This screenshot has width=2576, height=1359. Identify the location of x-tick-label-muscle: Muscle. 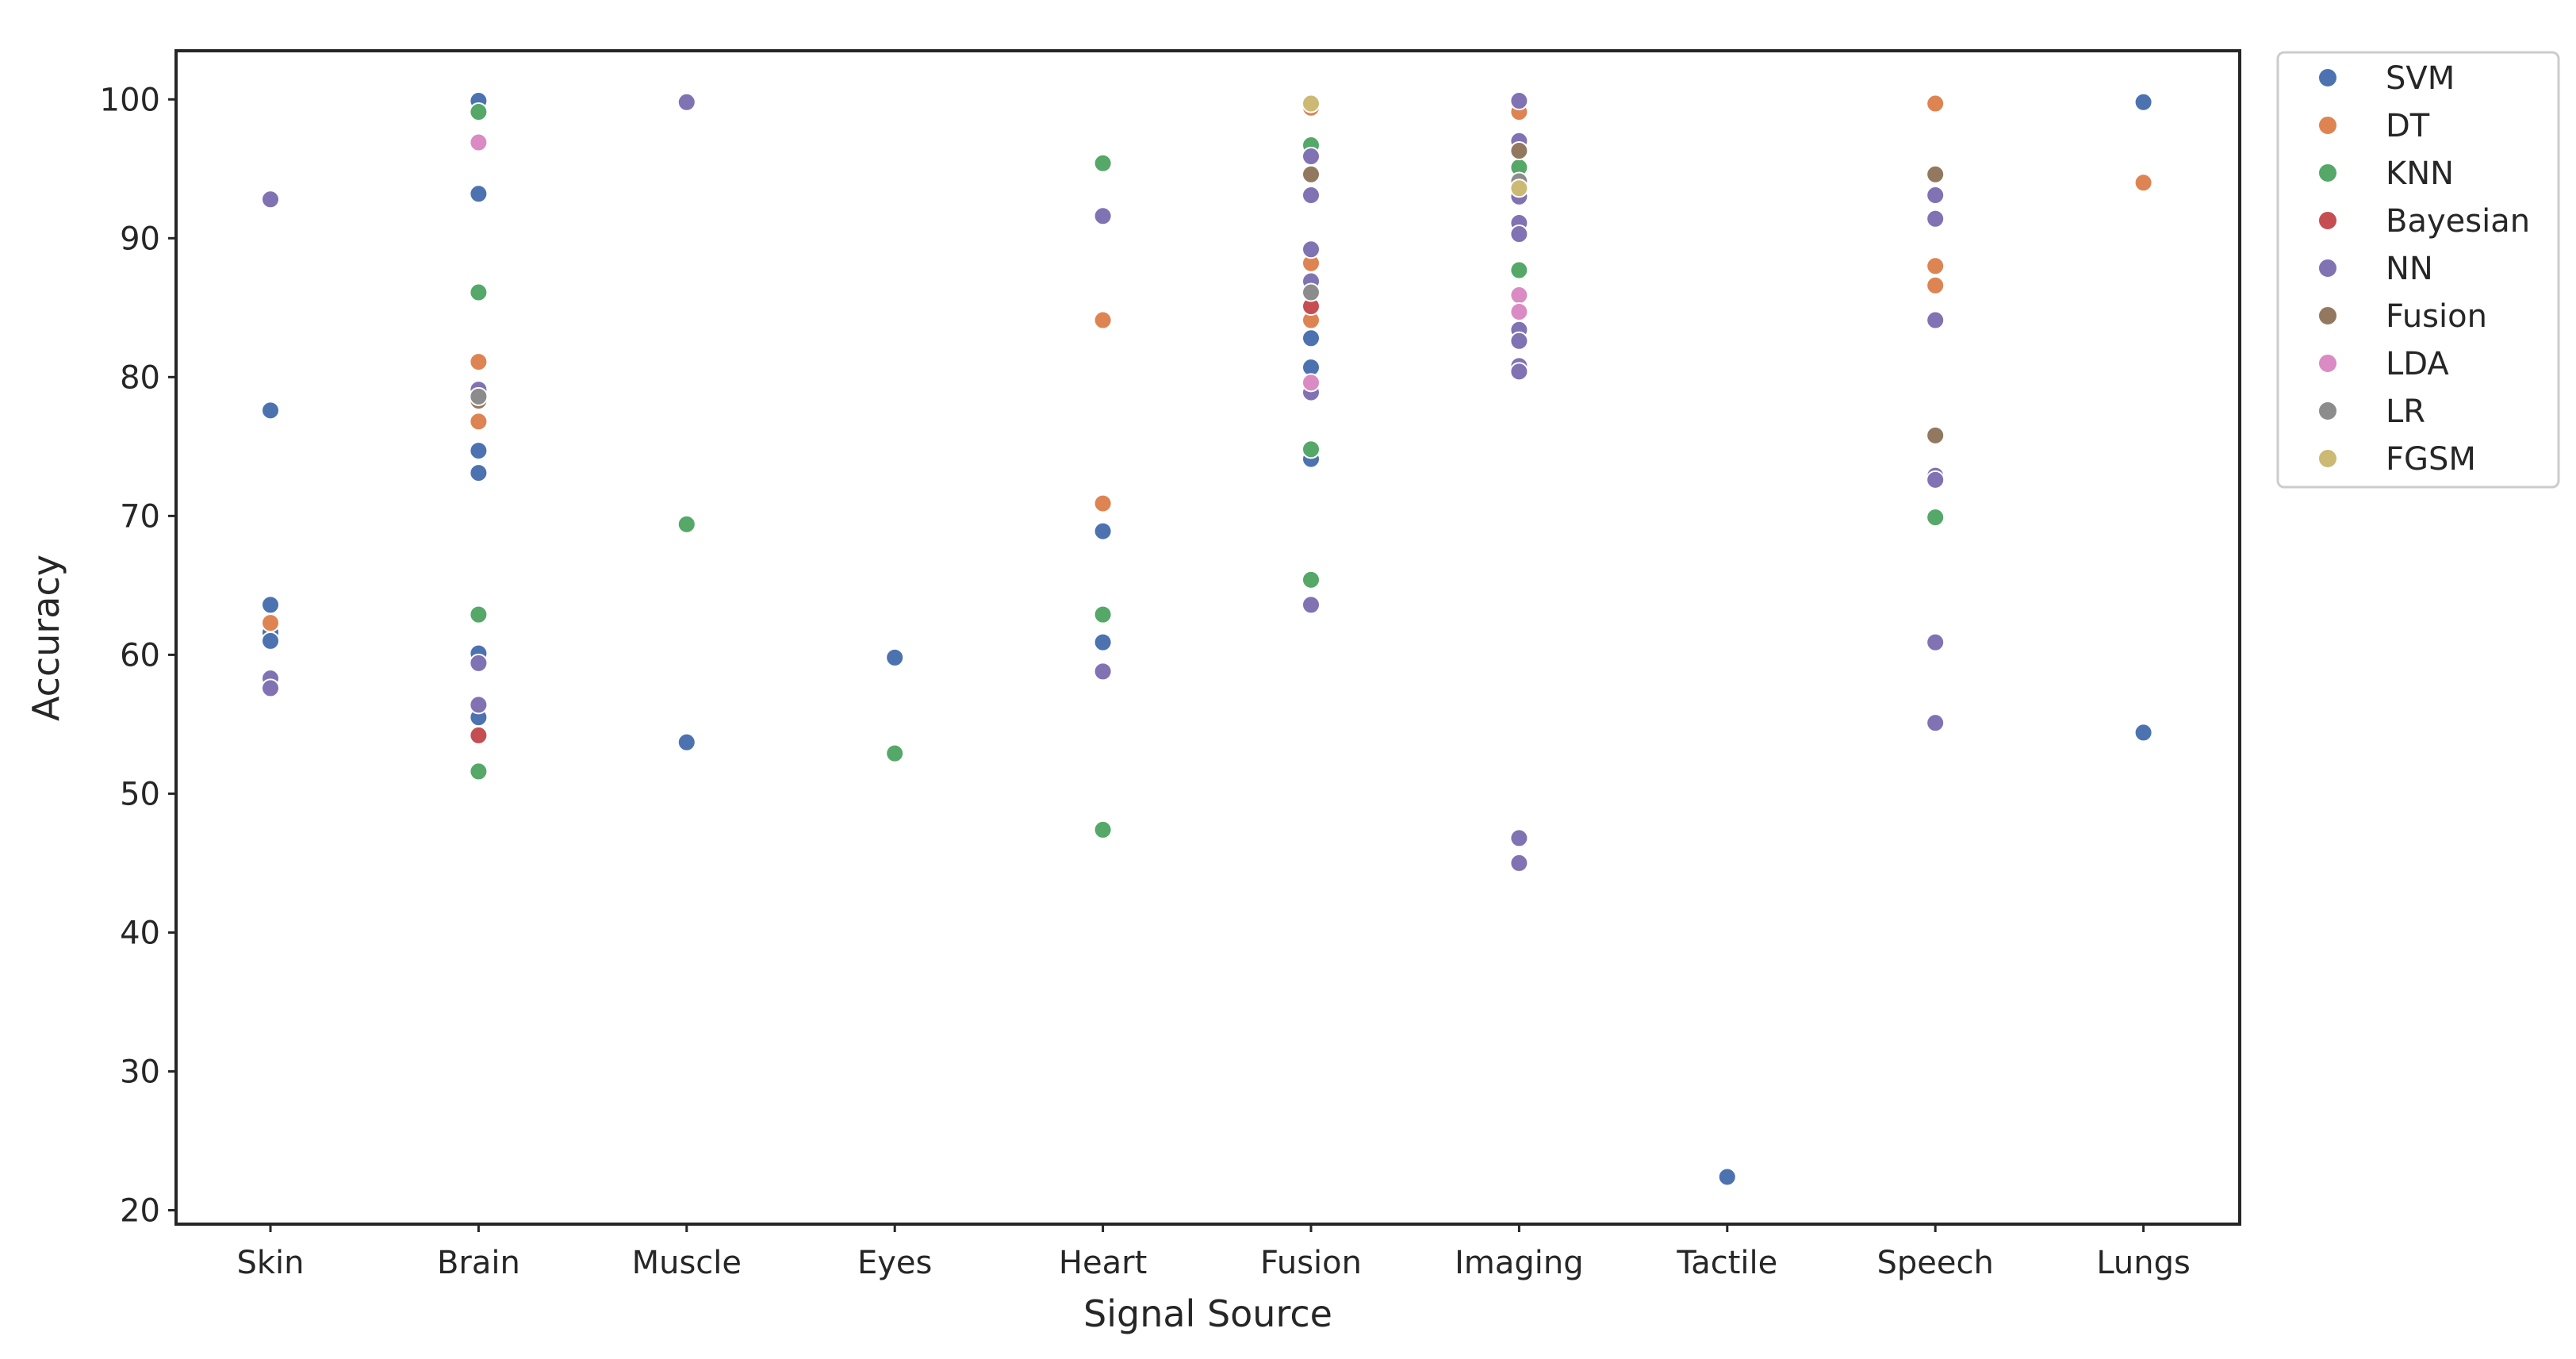
(687, 1263).